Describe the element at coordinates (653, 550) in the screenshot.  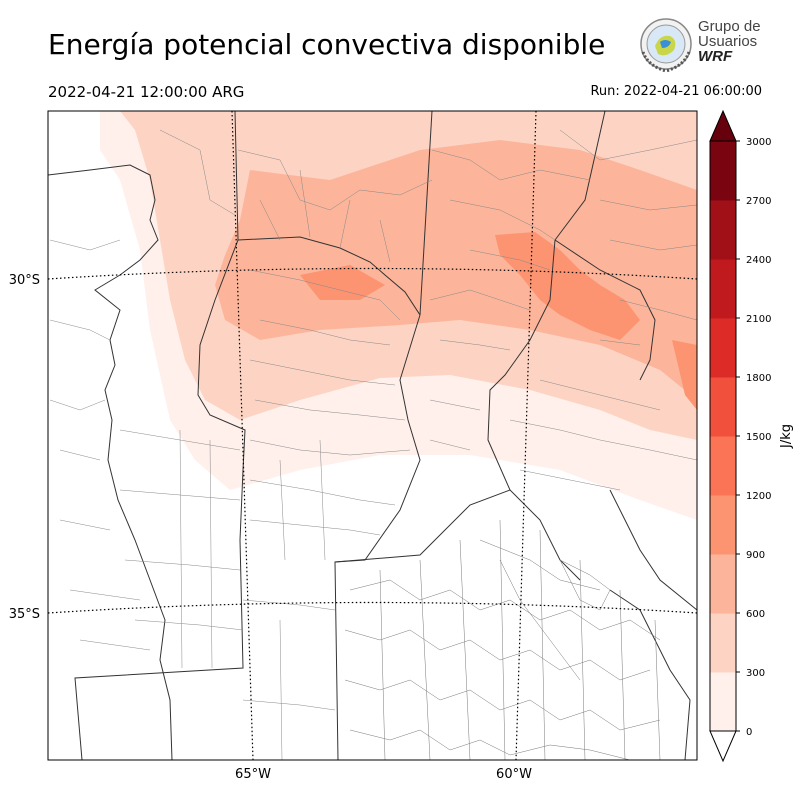
I see `boundary-uruguay` at that location.